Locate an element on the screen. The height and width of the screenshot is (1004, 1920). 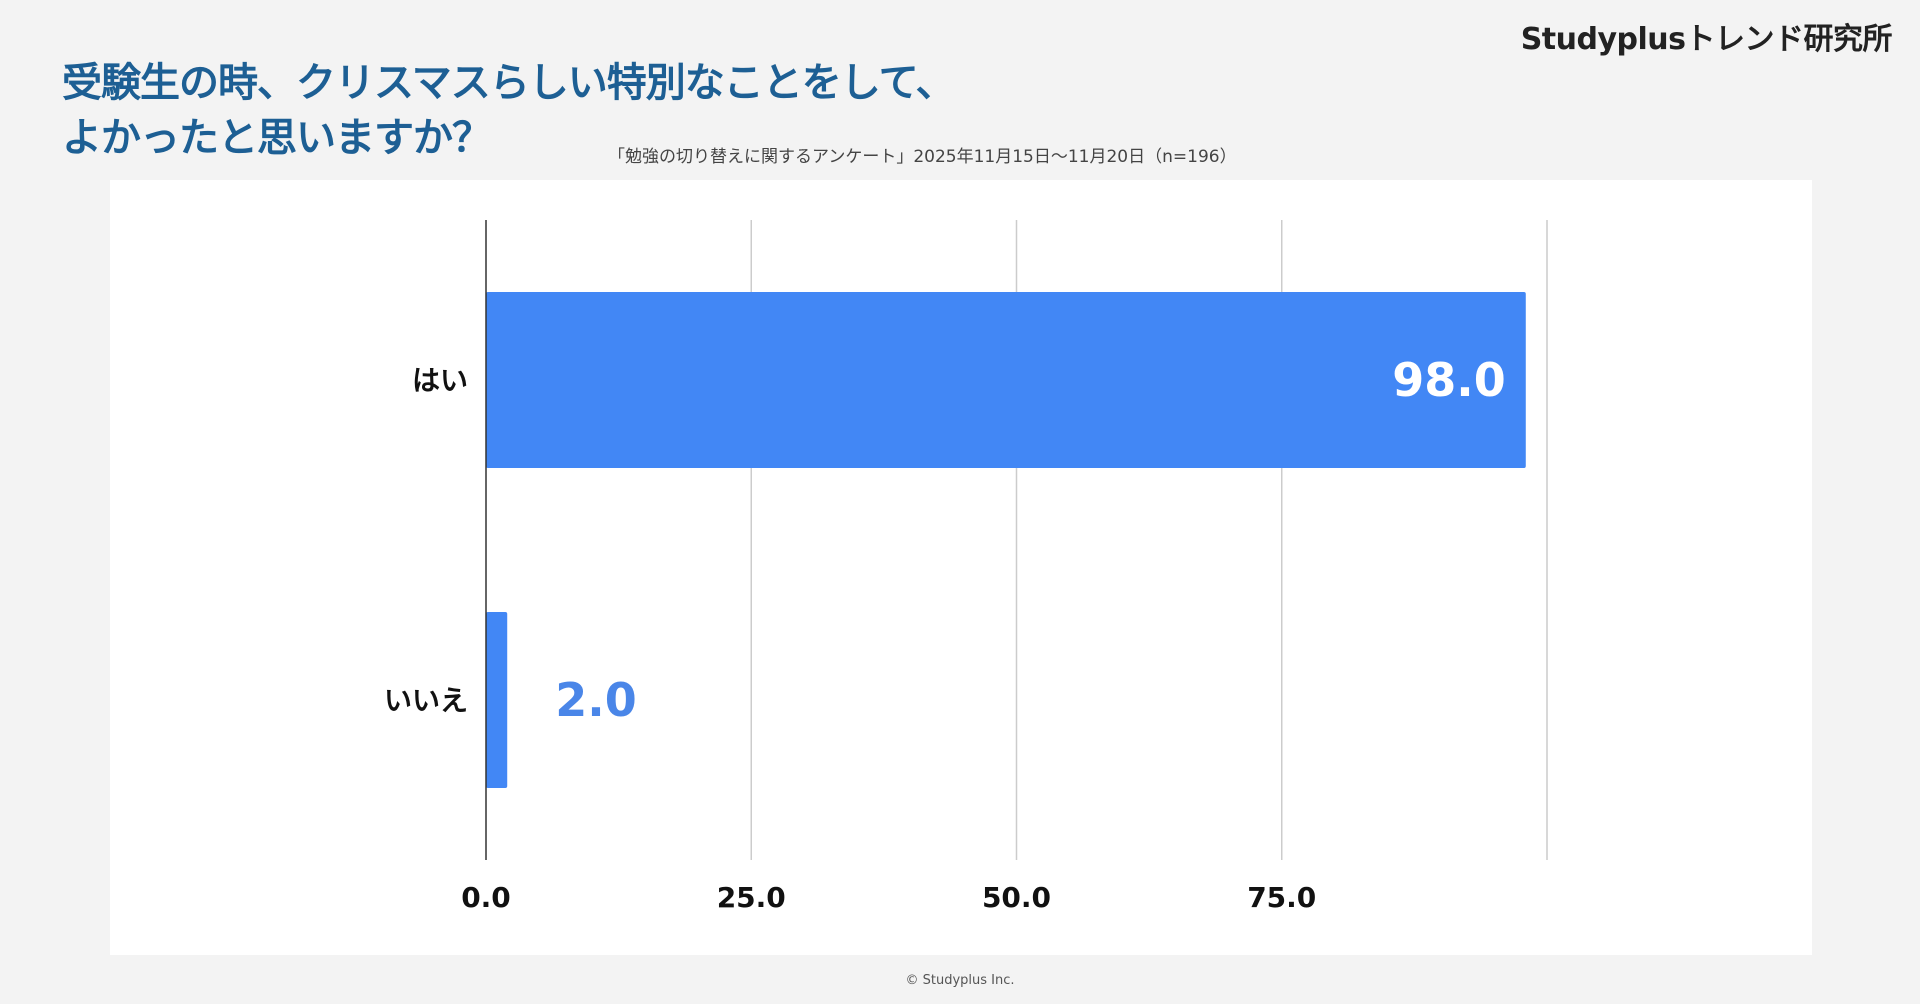
title-line-2: よかったと思いますか？ is located at coordinates (277, 138).